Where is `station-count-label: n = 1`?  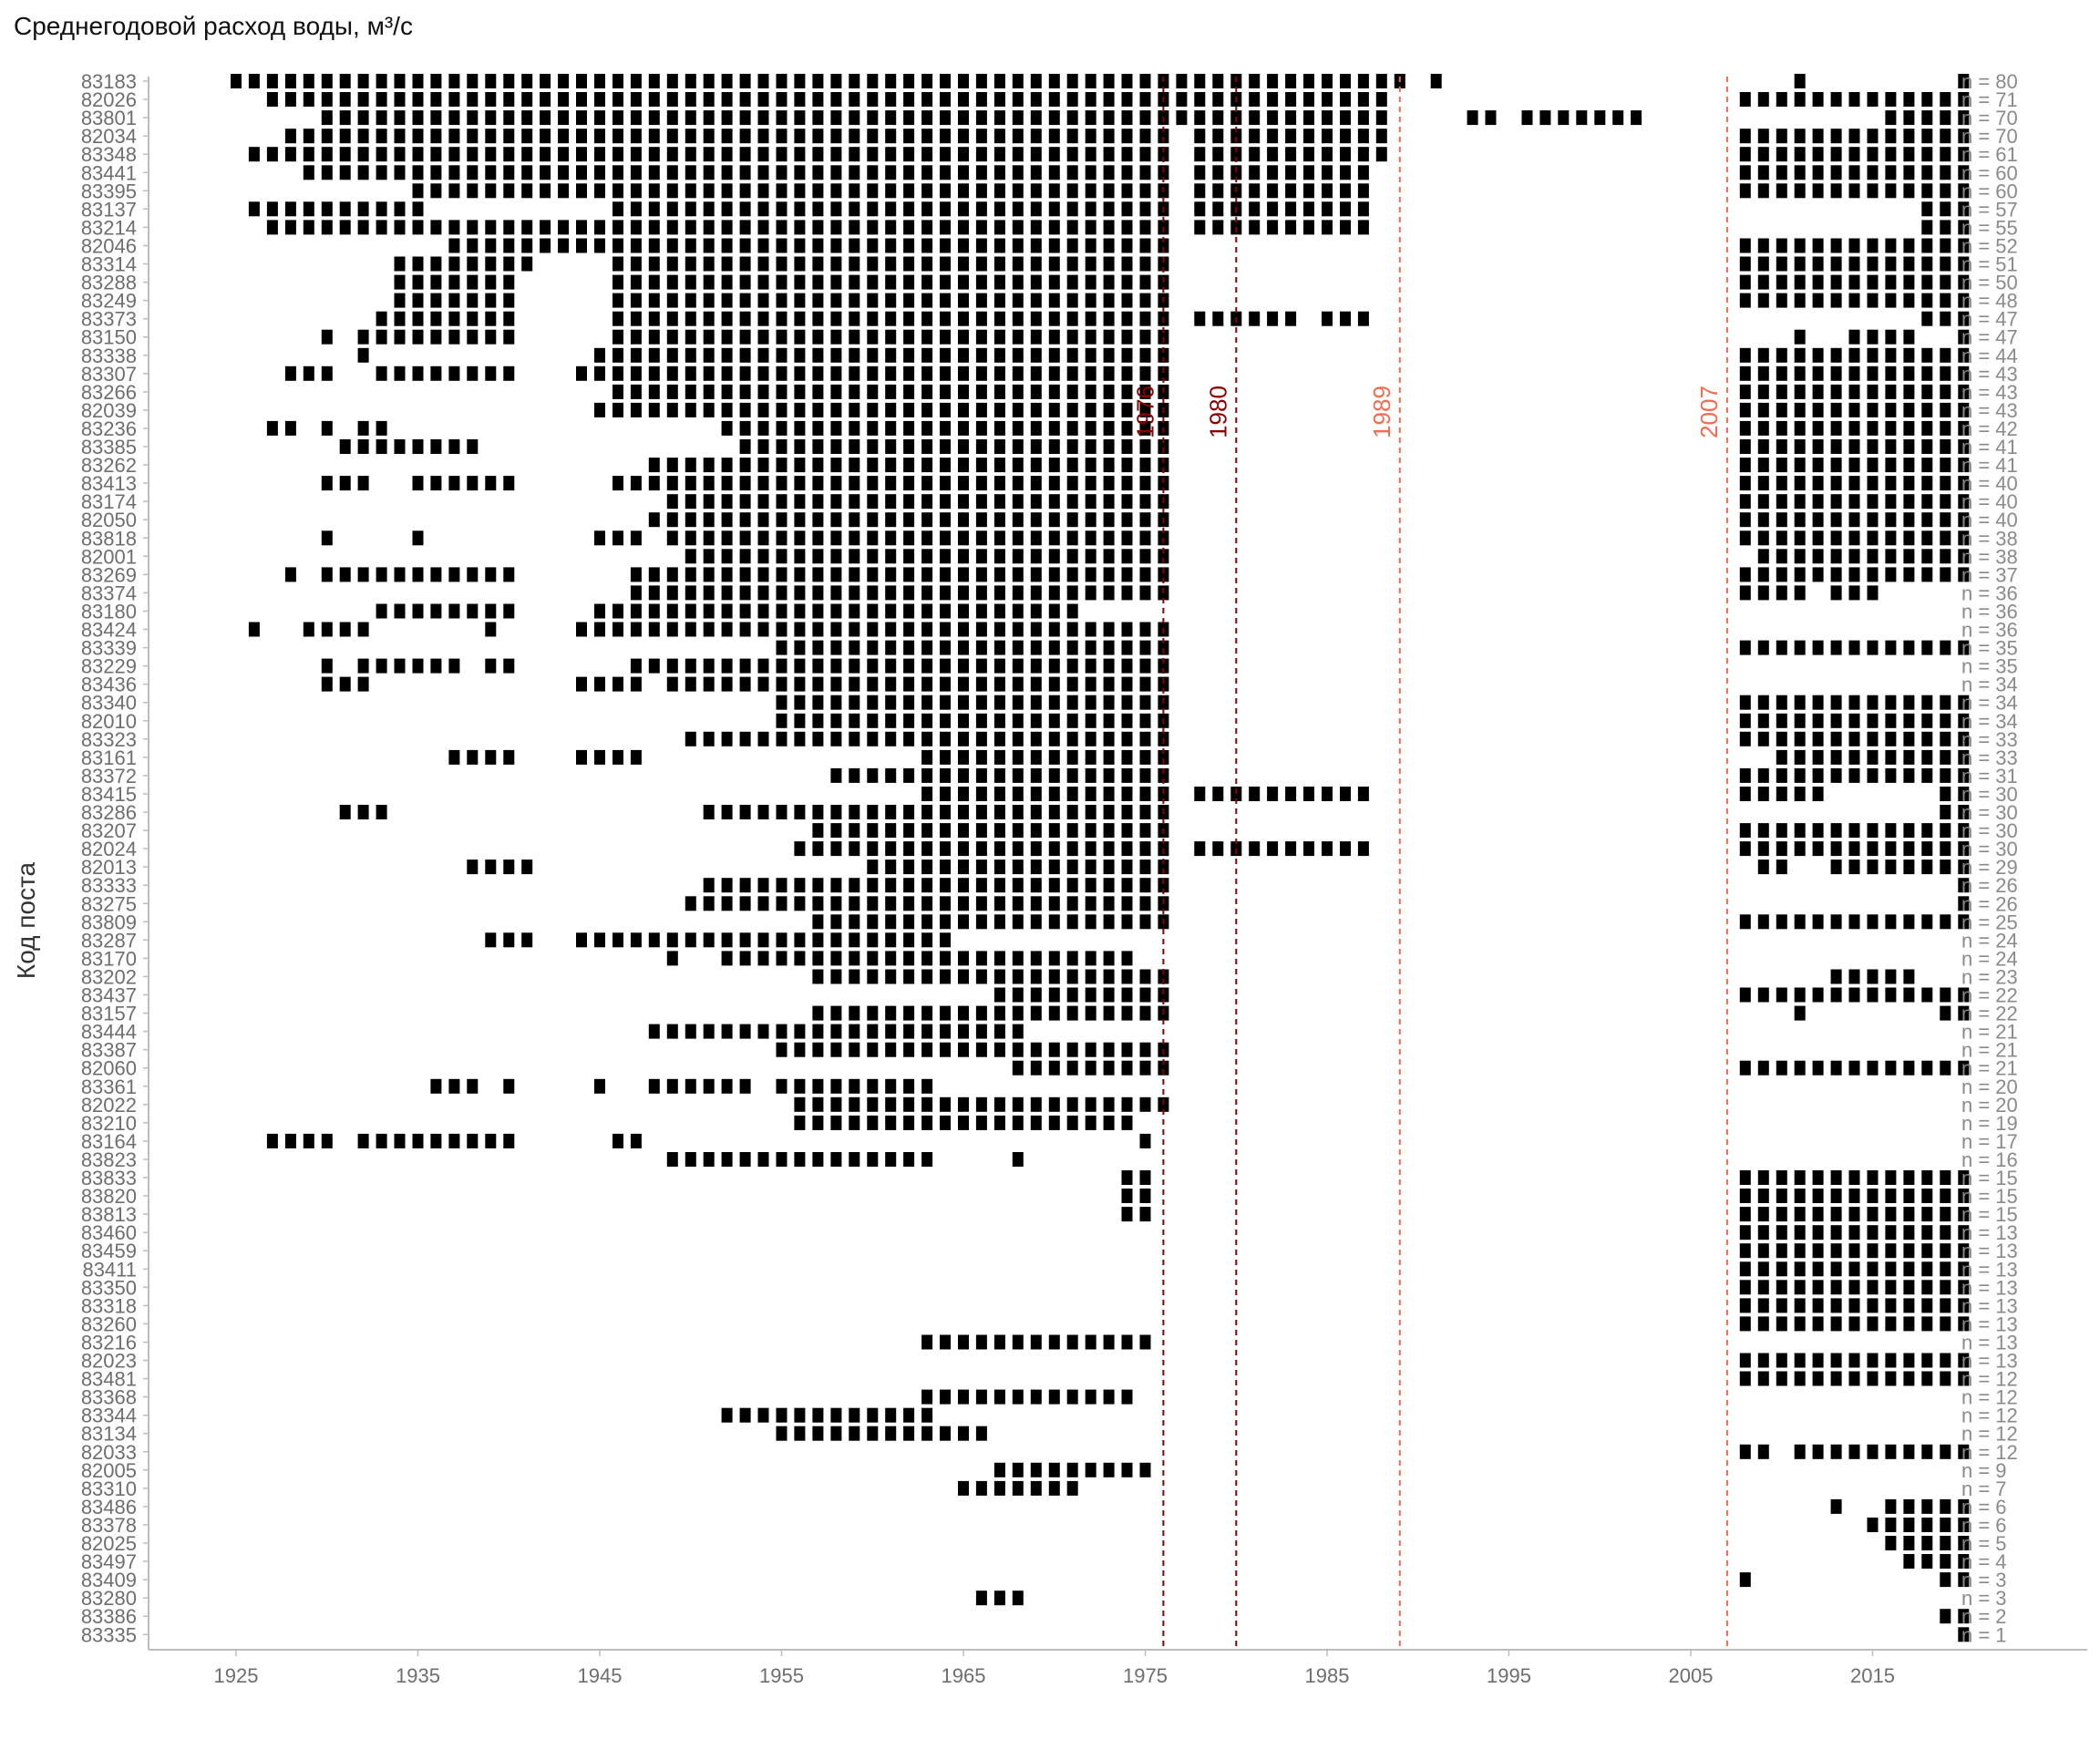
station-count-label: n = 1 is located at coordinates (1984, 1635).